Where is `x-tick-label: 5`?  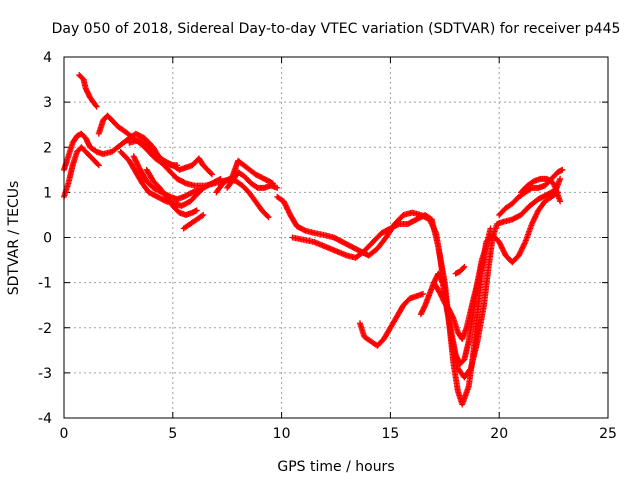
x-tick-label: 5 is located at coordinates (172, 434).